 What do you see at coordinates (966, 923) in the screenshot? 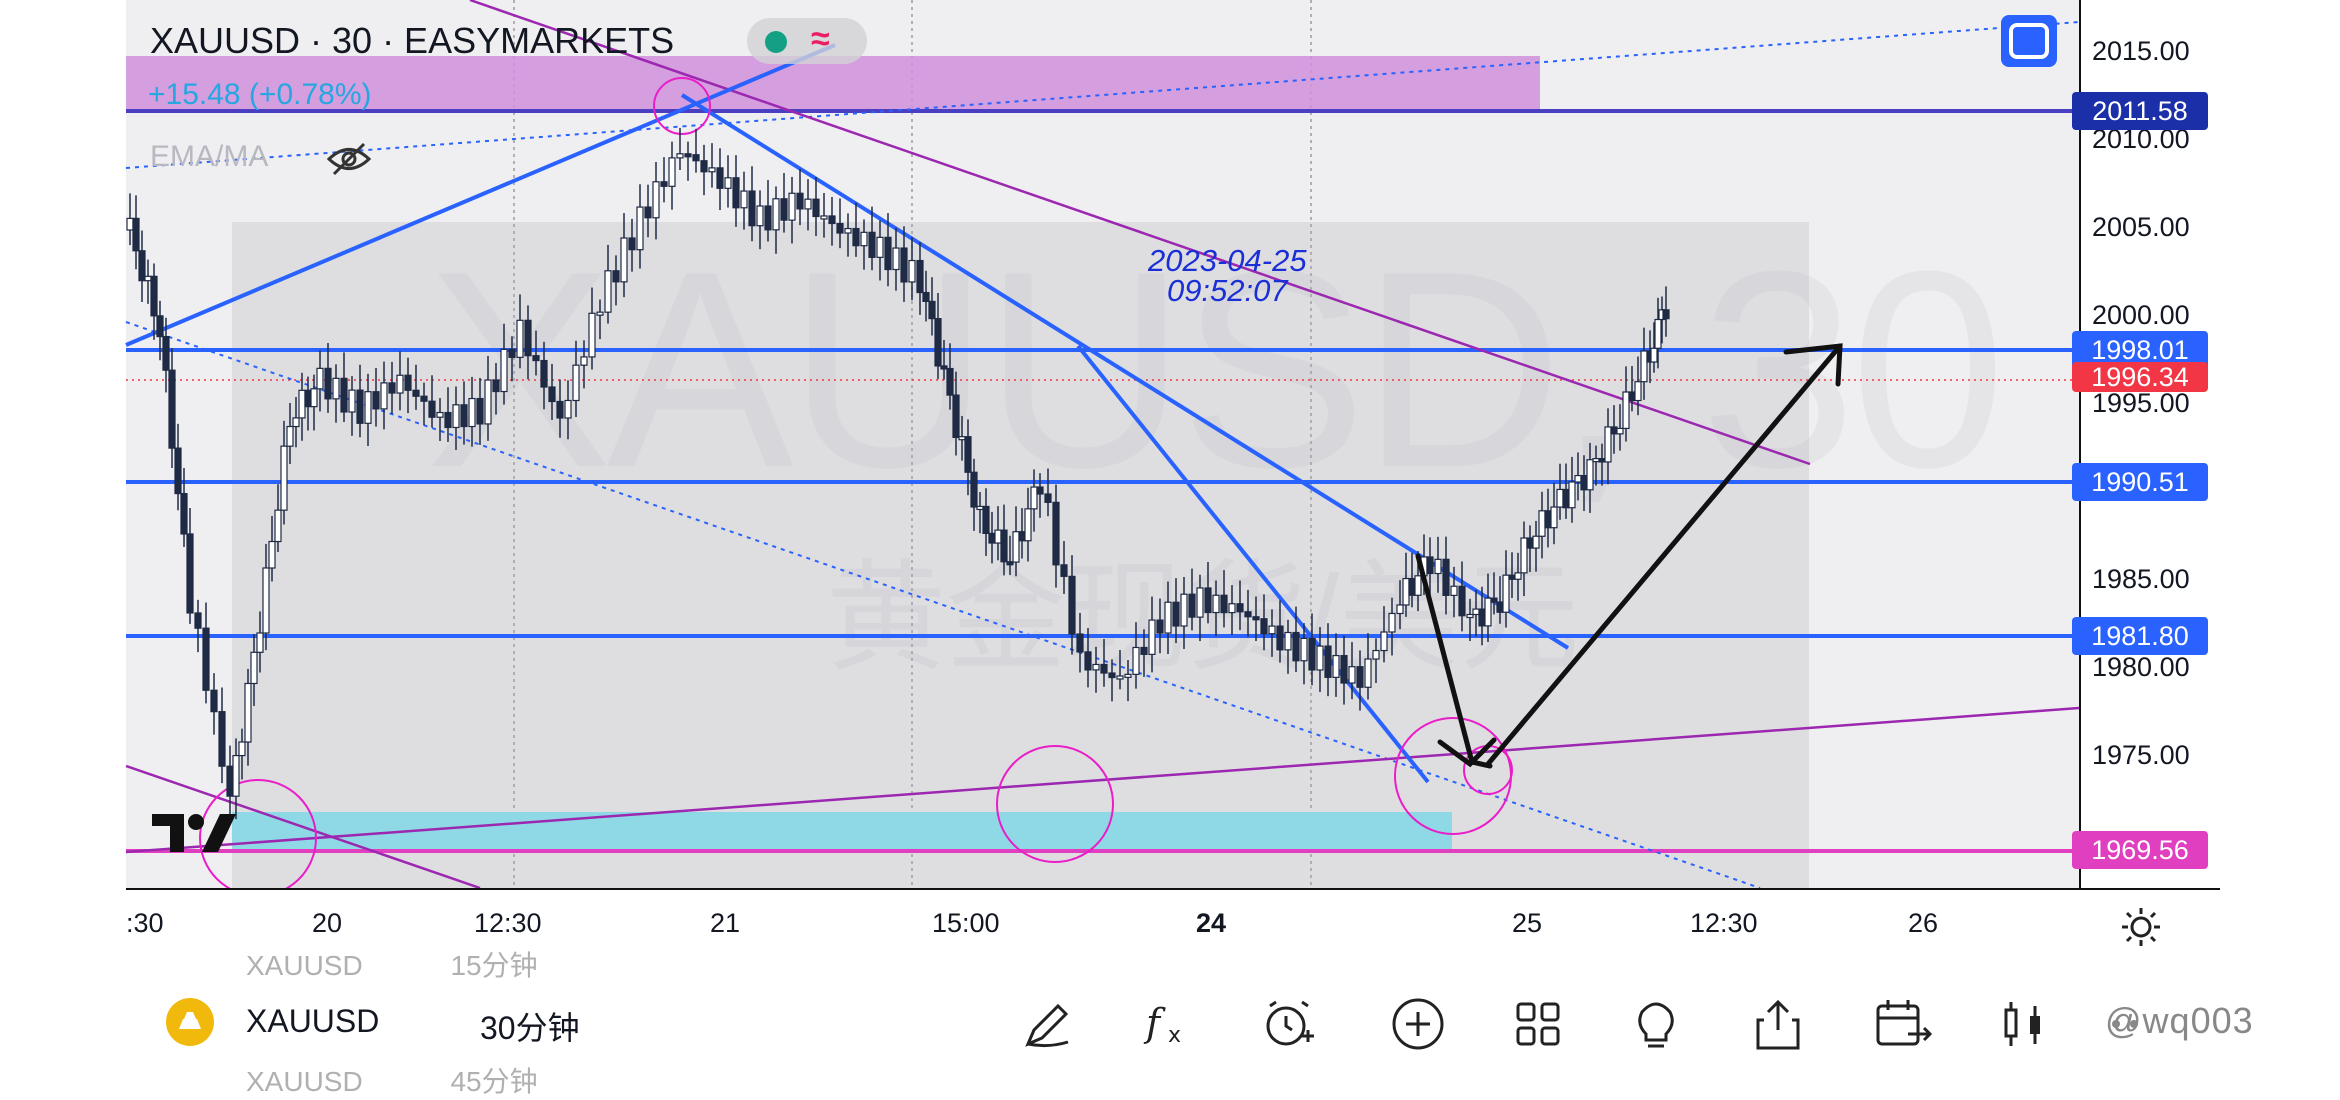
I see `time-tick: 15:00` at bounding box center [966, 923].